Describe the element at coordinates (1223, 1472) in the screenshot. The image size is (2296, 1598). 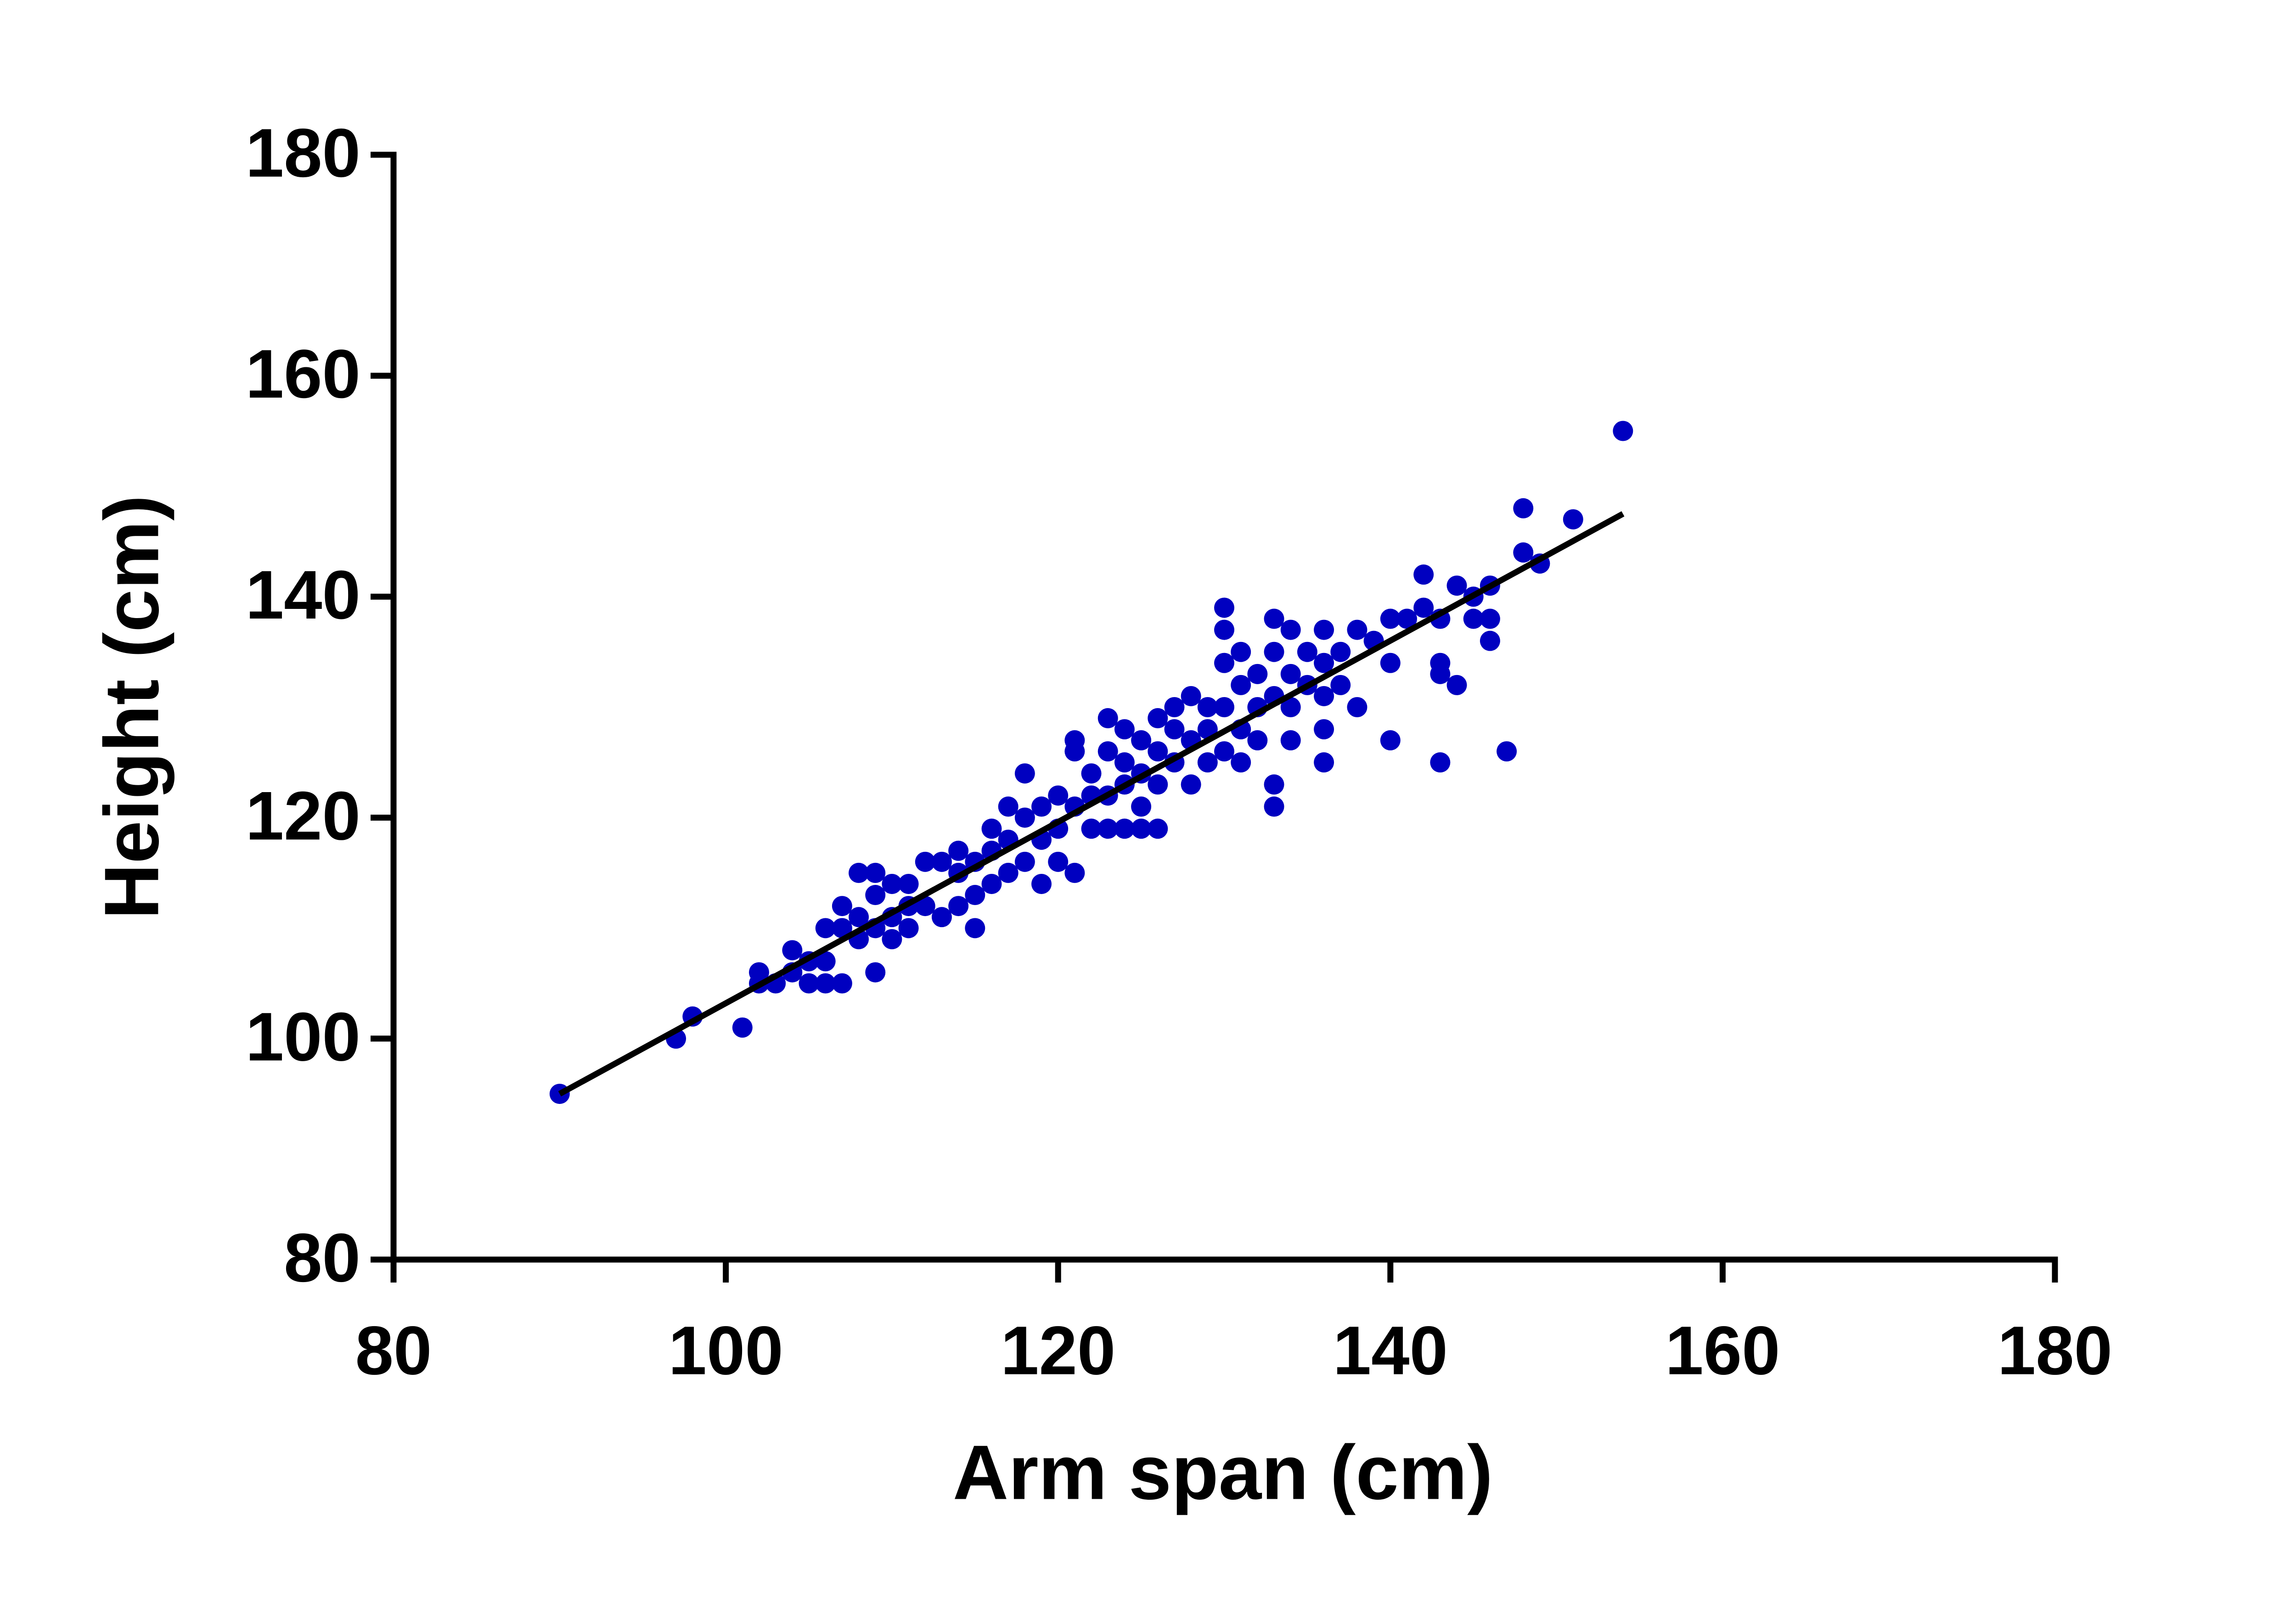
I see `x-axis-title: Arm span (cm)` at that location.